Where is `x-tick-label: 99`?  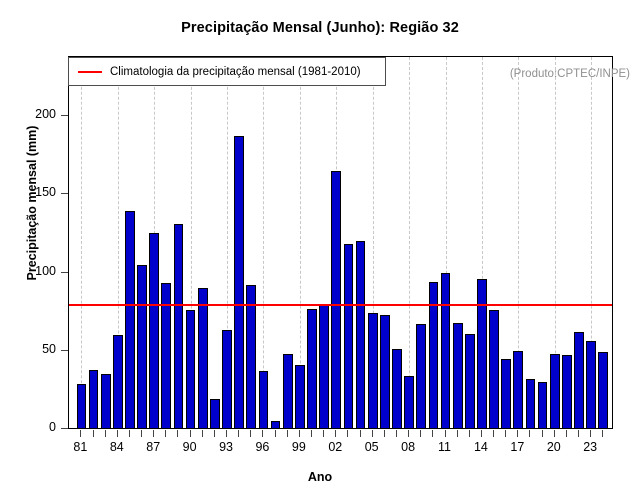 x-tick-label: 99 is located at coordinates (298, 447).